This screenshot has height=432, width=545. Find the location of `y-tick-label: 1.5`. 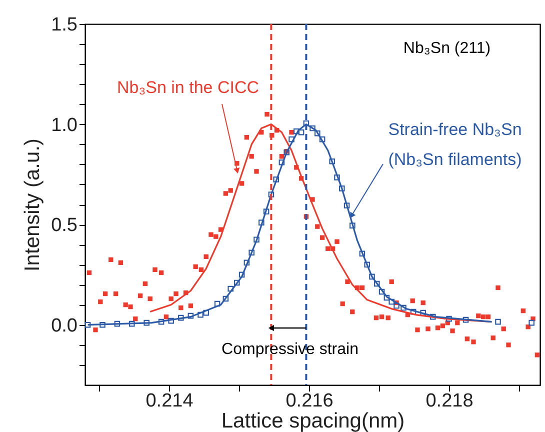

y-tick-label: 1.5 is located at coordinates (64, 25).